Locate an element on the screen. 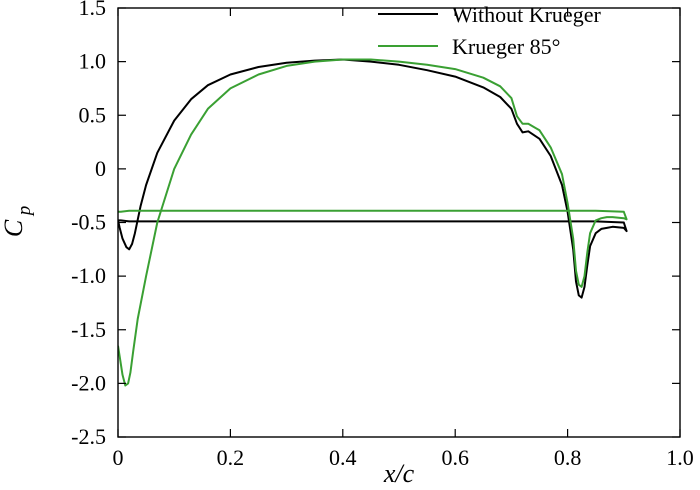 The width and height of the screenshot is (700, 490). y-tick-label: 1.5 is located at coordinates (93, 10).